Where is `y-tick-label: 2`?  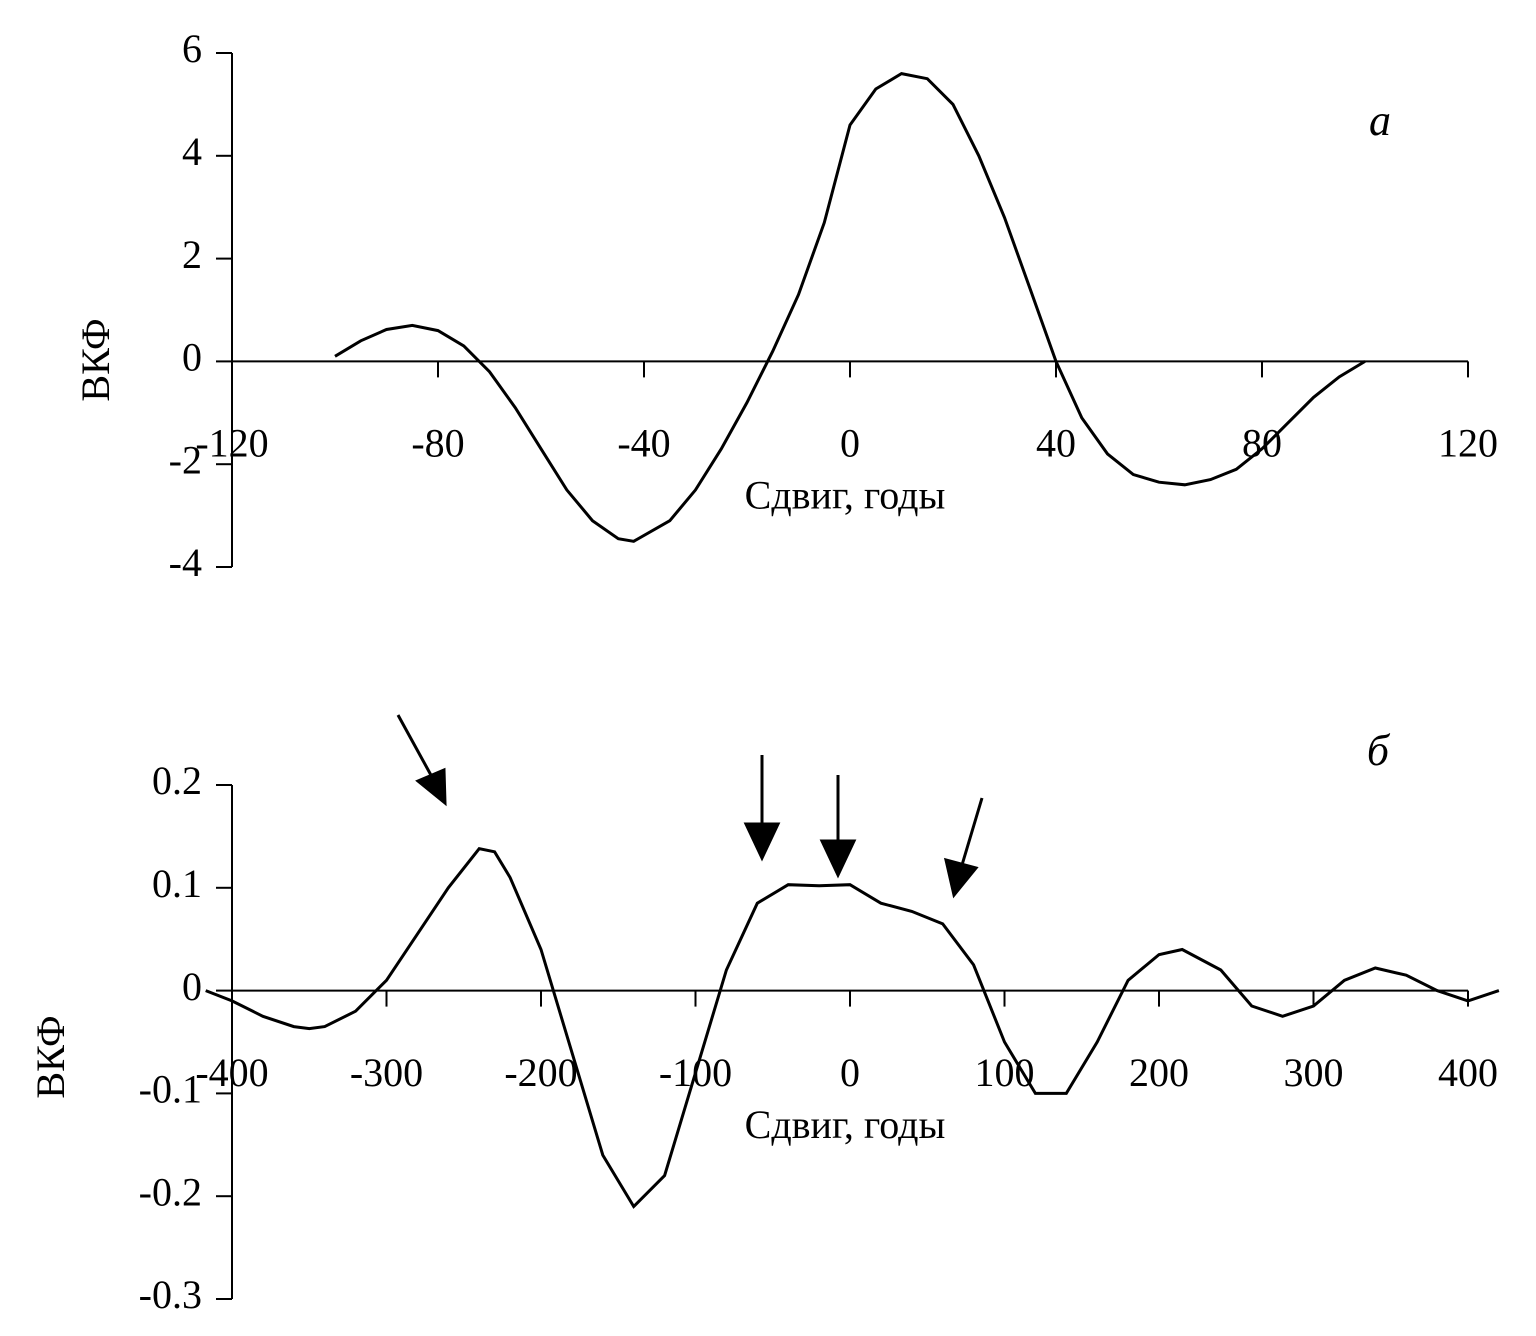 y-tick-label: 2 is located at coordinates (192, 254).